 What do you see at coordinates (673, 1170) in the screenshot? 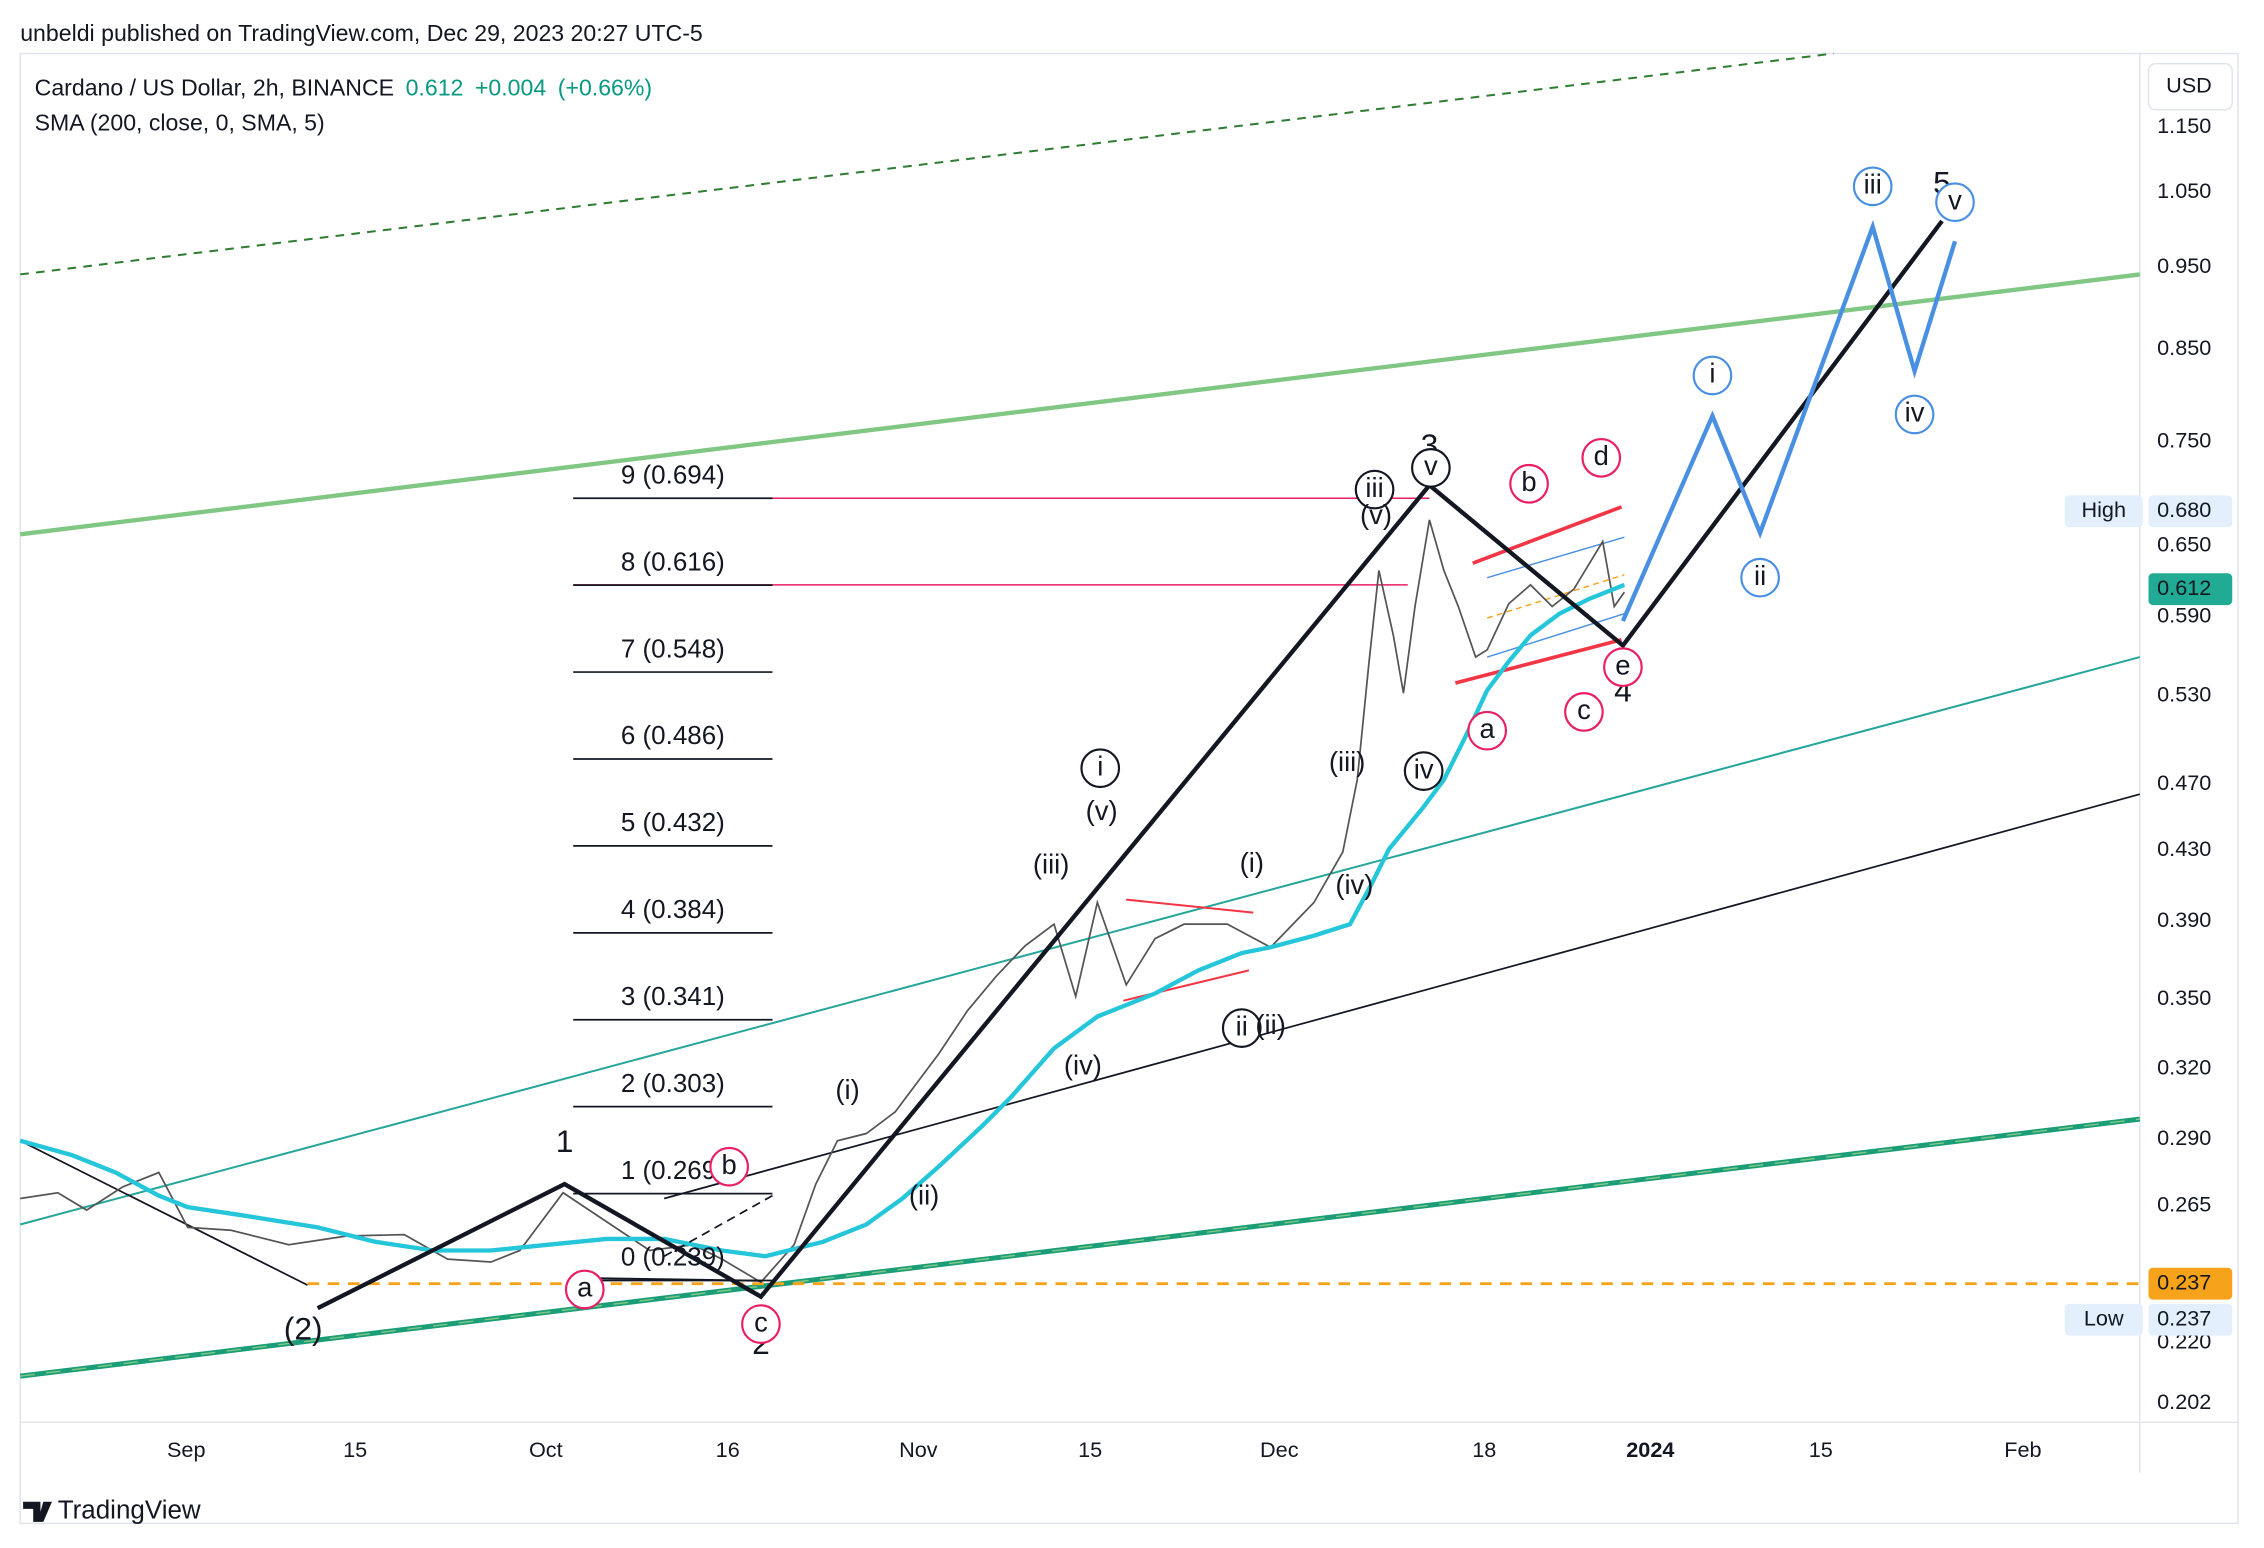
I see `fib-level-label: 1 (0.269)` at bounding box center [673, 1170].